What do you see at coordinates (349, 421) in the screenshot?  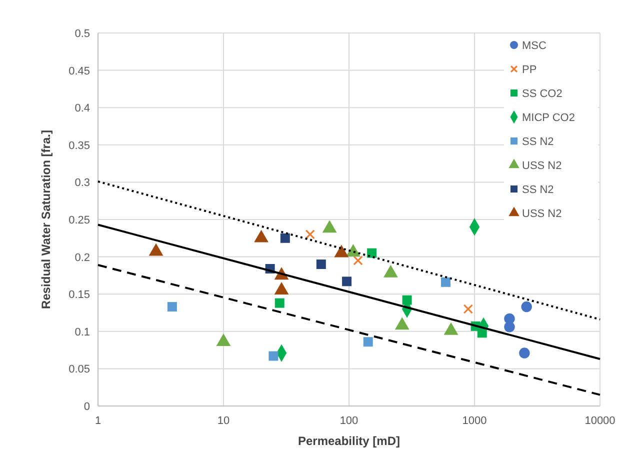 I see `x-tick-label: 100` at bounding box center [349, 421].